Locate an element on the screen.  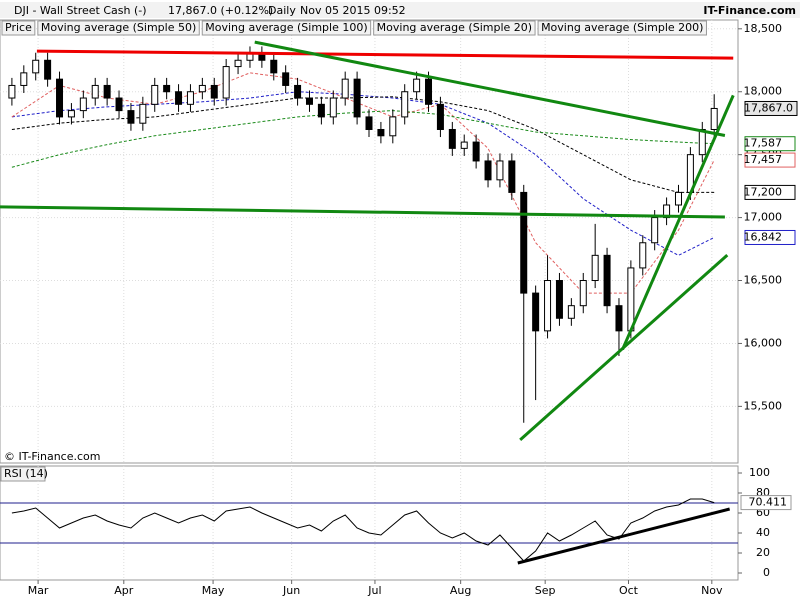
x-tick-label: Jul is located at coordinates (374, 590).